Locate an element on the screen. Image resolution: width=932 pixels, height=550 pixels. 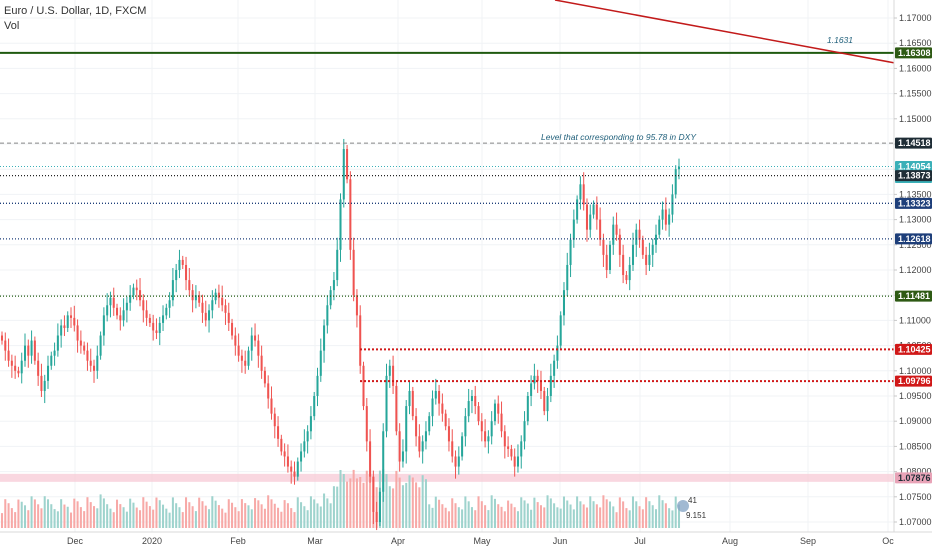
price-tag-label: 1.13873 is located at coordinates (914, 176).